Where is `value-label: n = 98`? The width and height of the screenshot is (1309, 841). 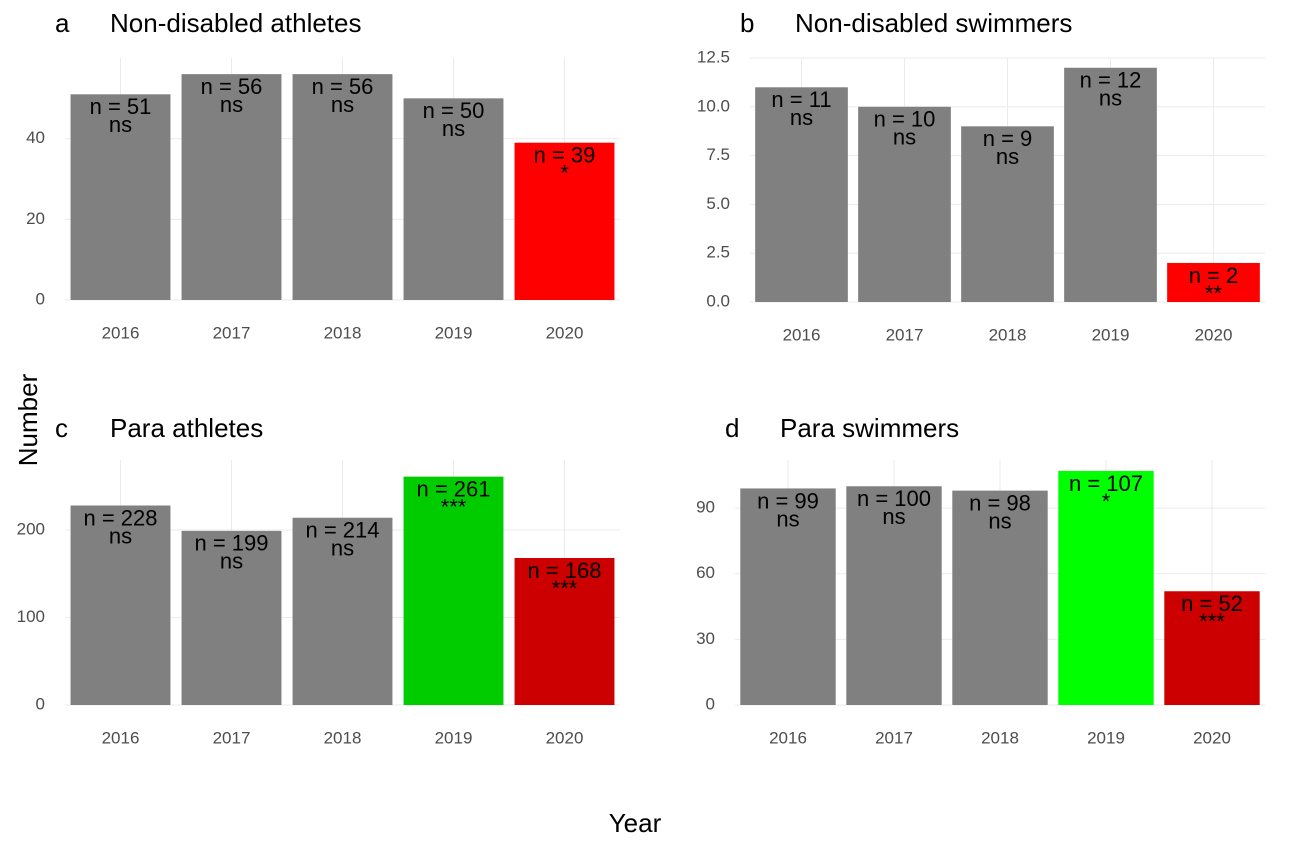 value-label: n = 98 is located at coordinates (1000, 502).